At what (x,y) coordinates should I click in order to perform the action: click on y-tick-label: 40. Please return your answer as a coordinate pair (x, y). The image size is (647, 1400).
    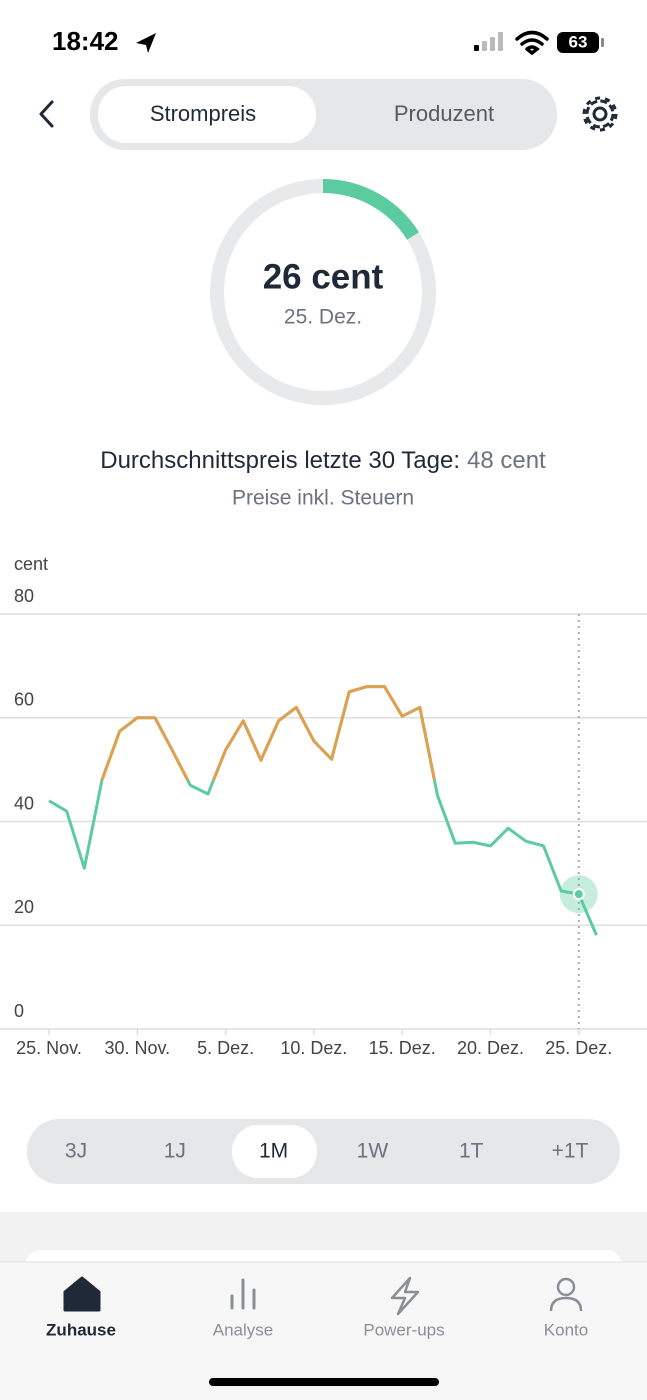
    Looking at the image, I should click on (24, 803).